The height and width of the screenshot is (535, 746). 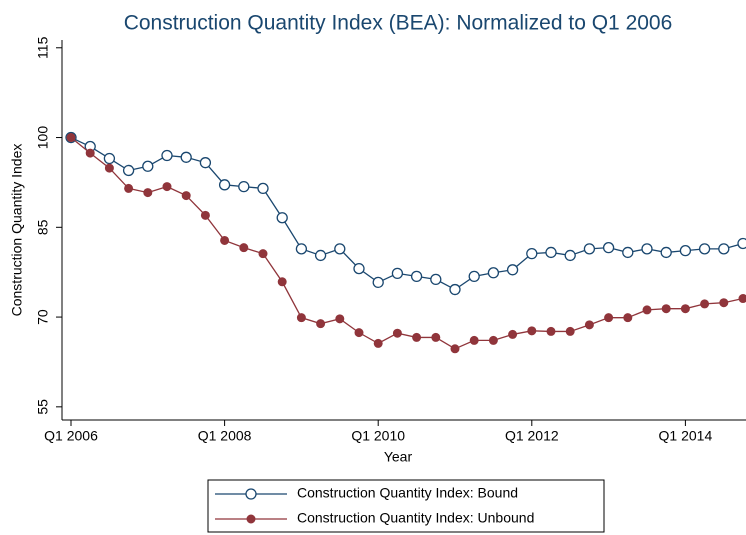 What do you see at coordinates (43, 317) in the screenshot?
I see `y-tick-label: 70` at bounding box center [43, 317].